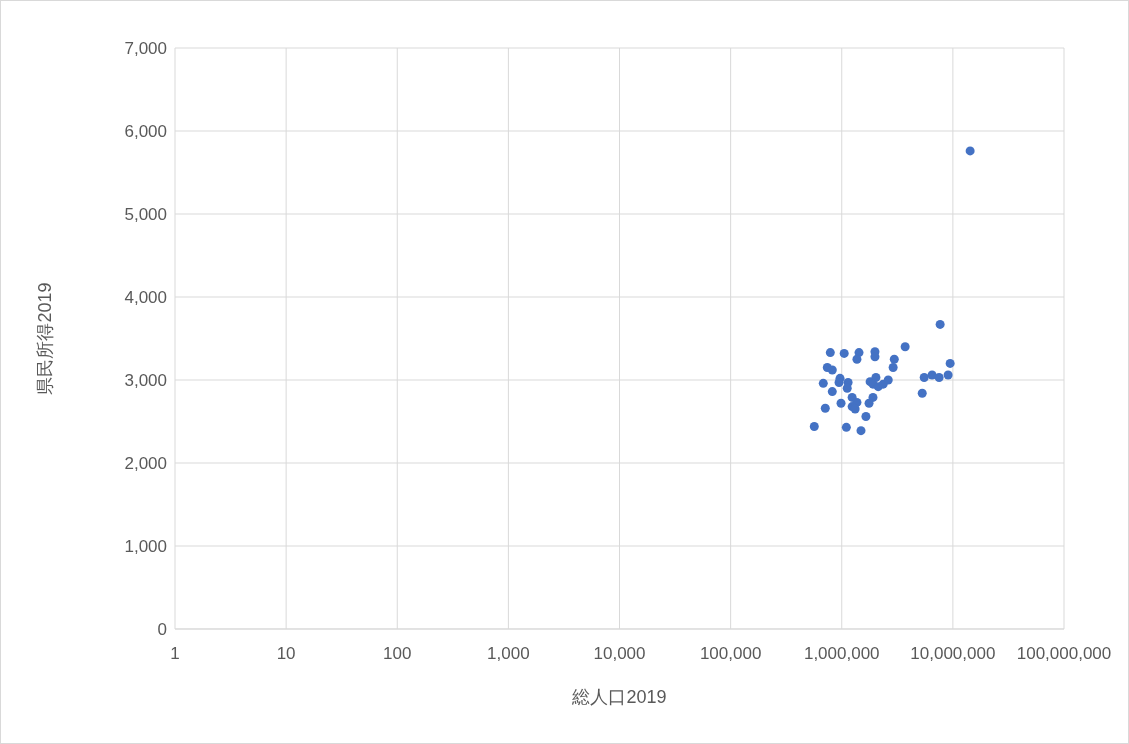 The image size is (1129, 744). What do you see at coordinates (175, 654) in the screenshot?
I see `x-tick-label: 1` at bounding box center [175, 654].